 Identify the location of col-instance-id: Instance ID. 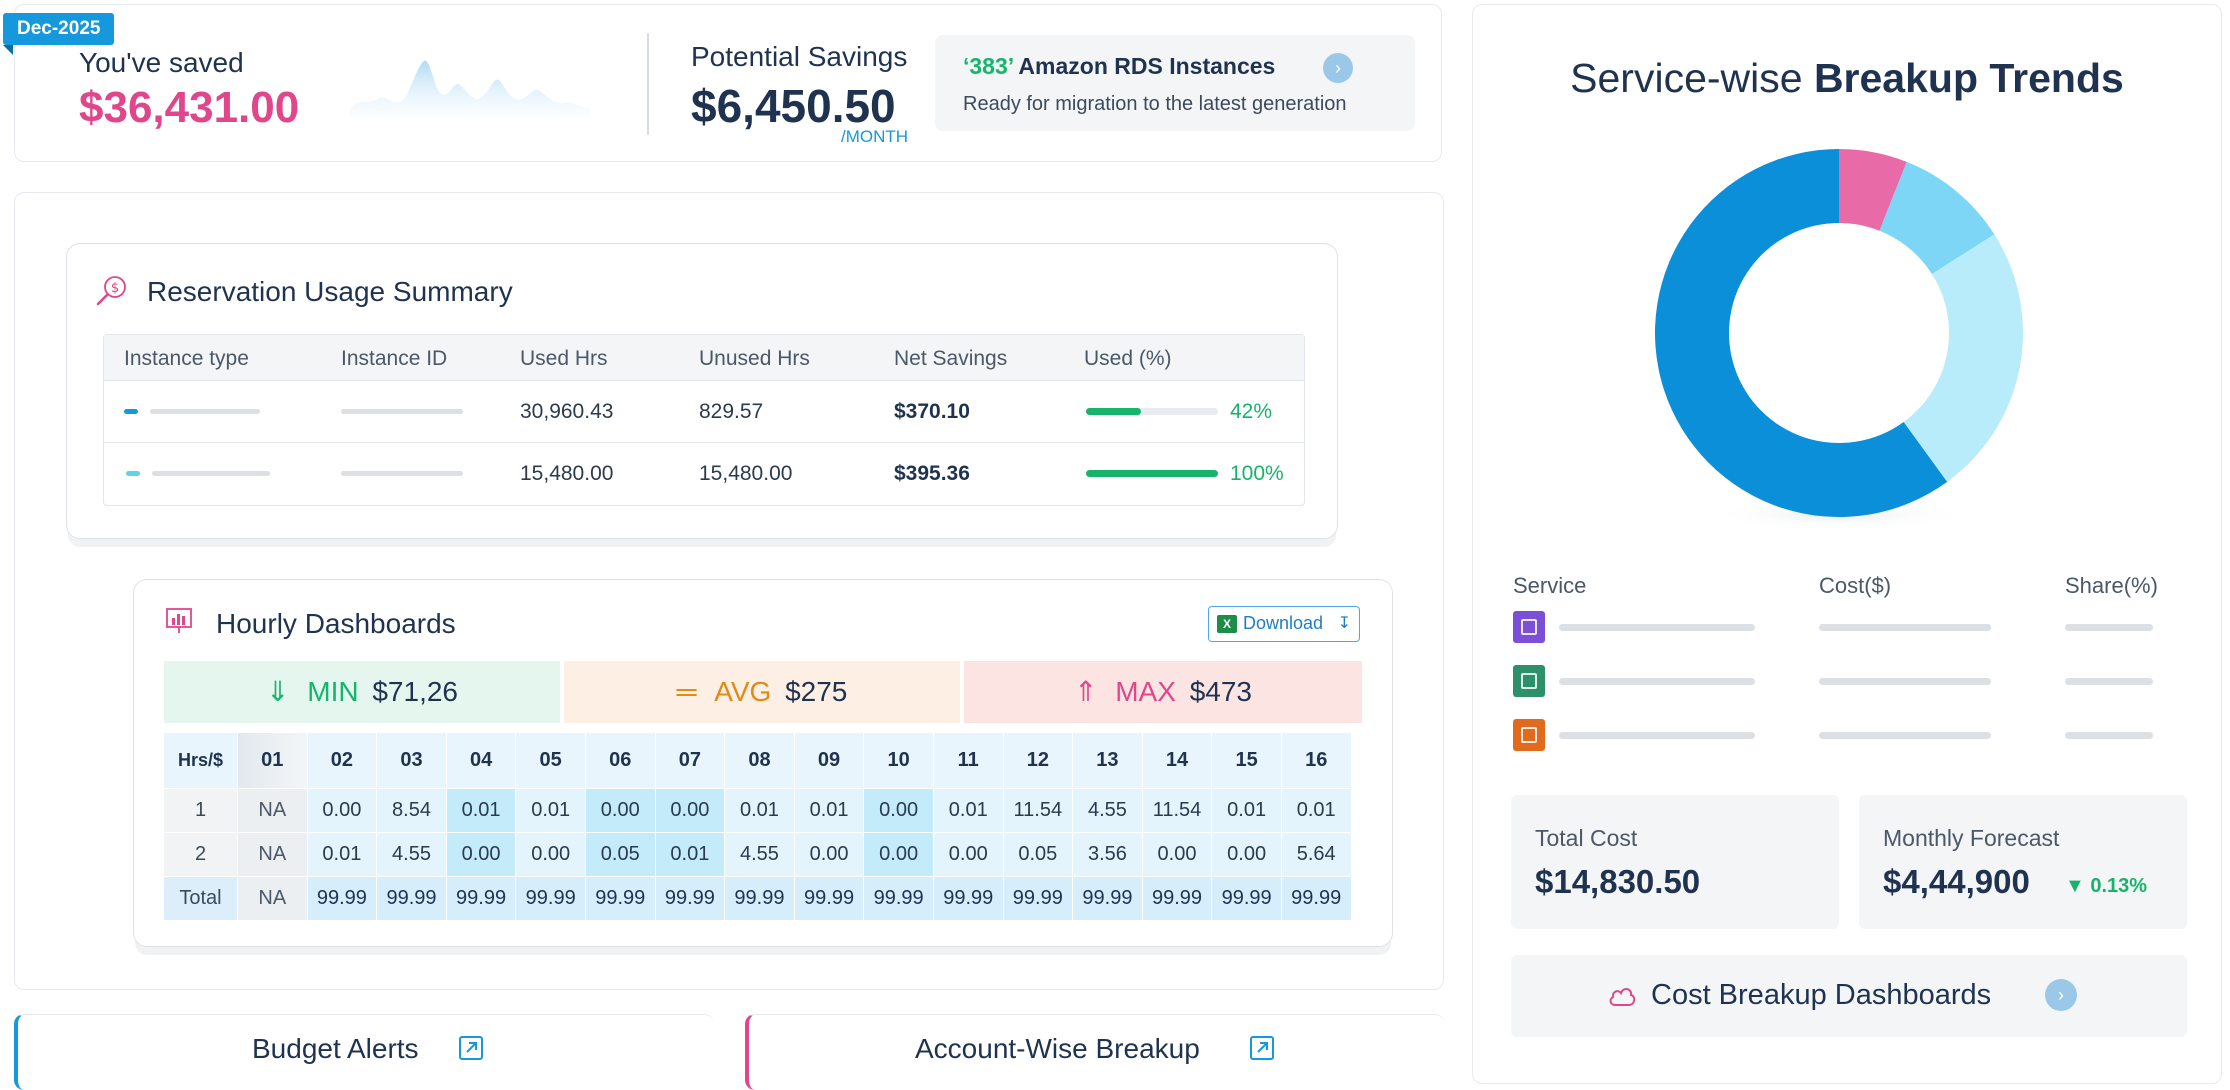
(394, 358).